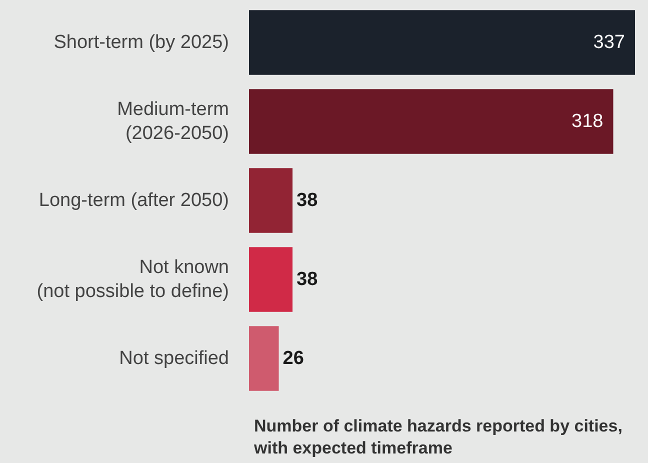  What do you see at coordinates (173, 121) in the screenshot?
I see `y-tick-label: Medium-term (2026-2050)` at bounding box center [173, 121].